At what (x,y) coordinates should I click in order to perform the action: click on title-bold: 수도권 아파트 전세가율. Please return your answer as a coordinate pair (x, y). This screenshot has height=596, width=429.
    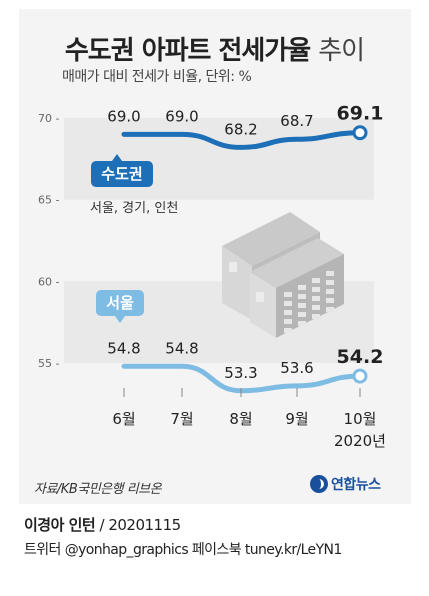
    Looking at the image, I should click on (187, 51).